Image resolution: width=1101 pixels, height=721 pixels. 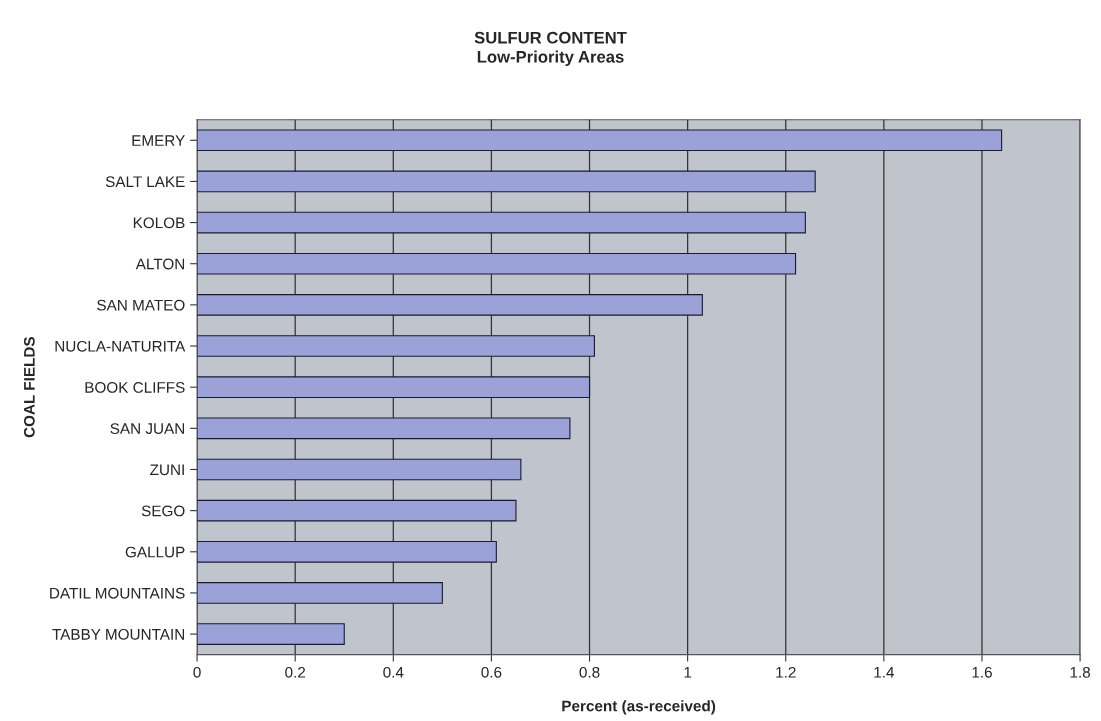 I want to click on x-tick-label: 0.8, so click(x=589, y=672).